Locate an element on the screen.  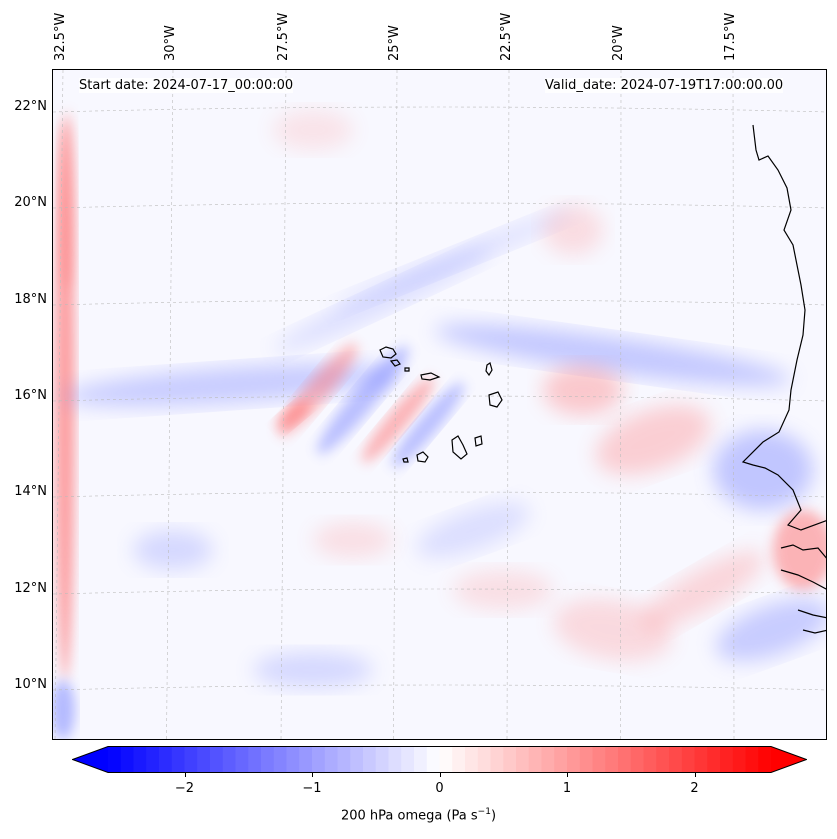
colorbar-outline is located at coordinates (439, 759).